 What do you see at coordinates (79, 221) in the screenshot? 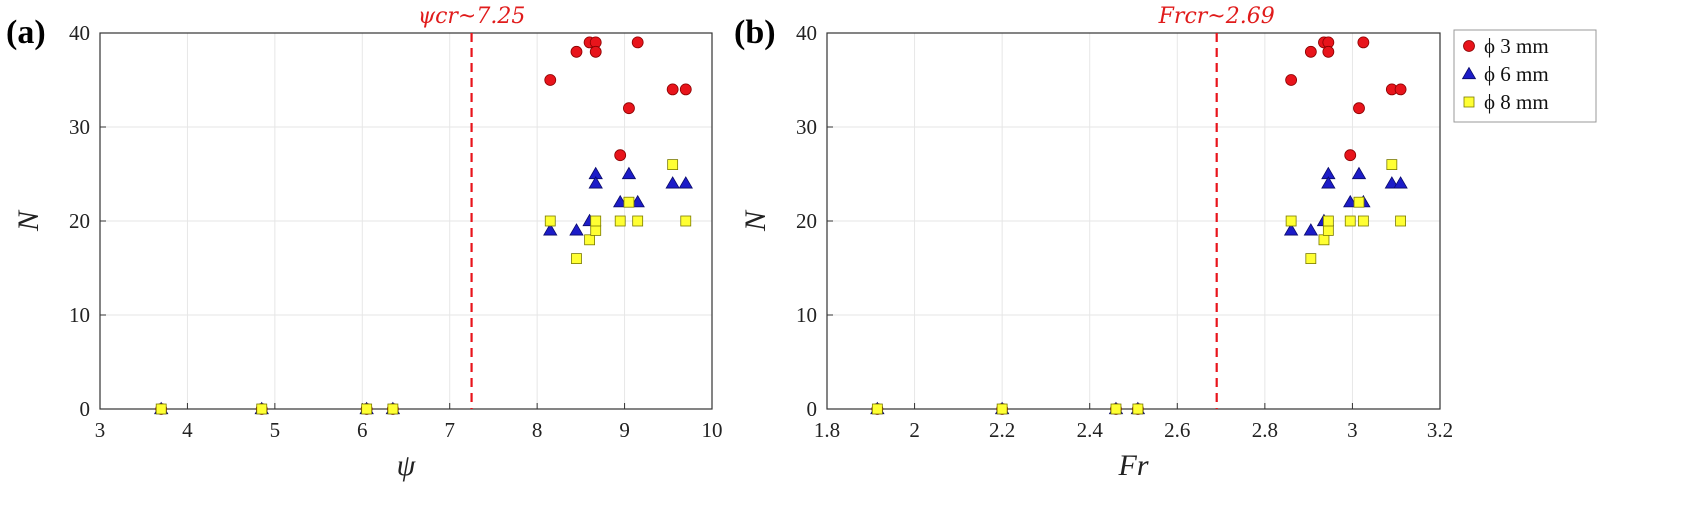
I see `a-ytick-label-2: 20` at bounding box center [79, 221].